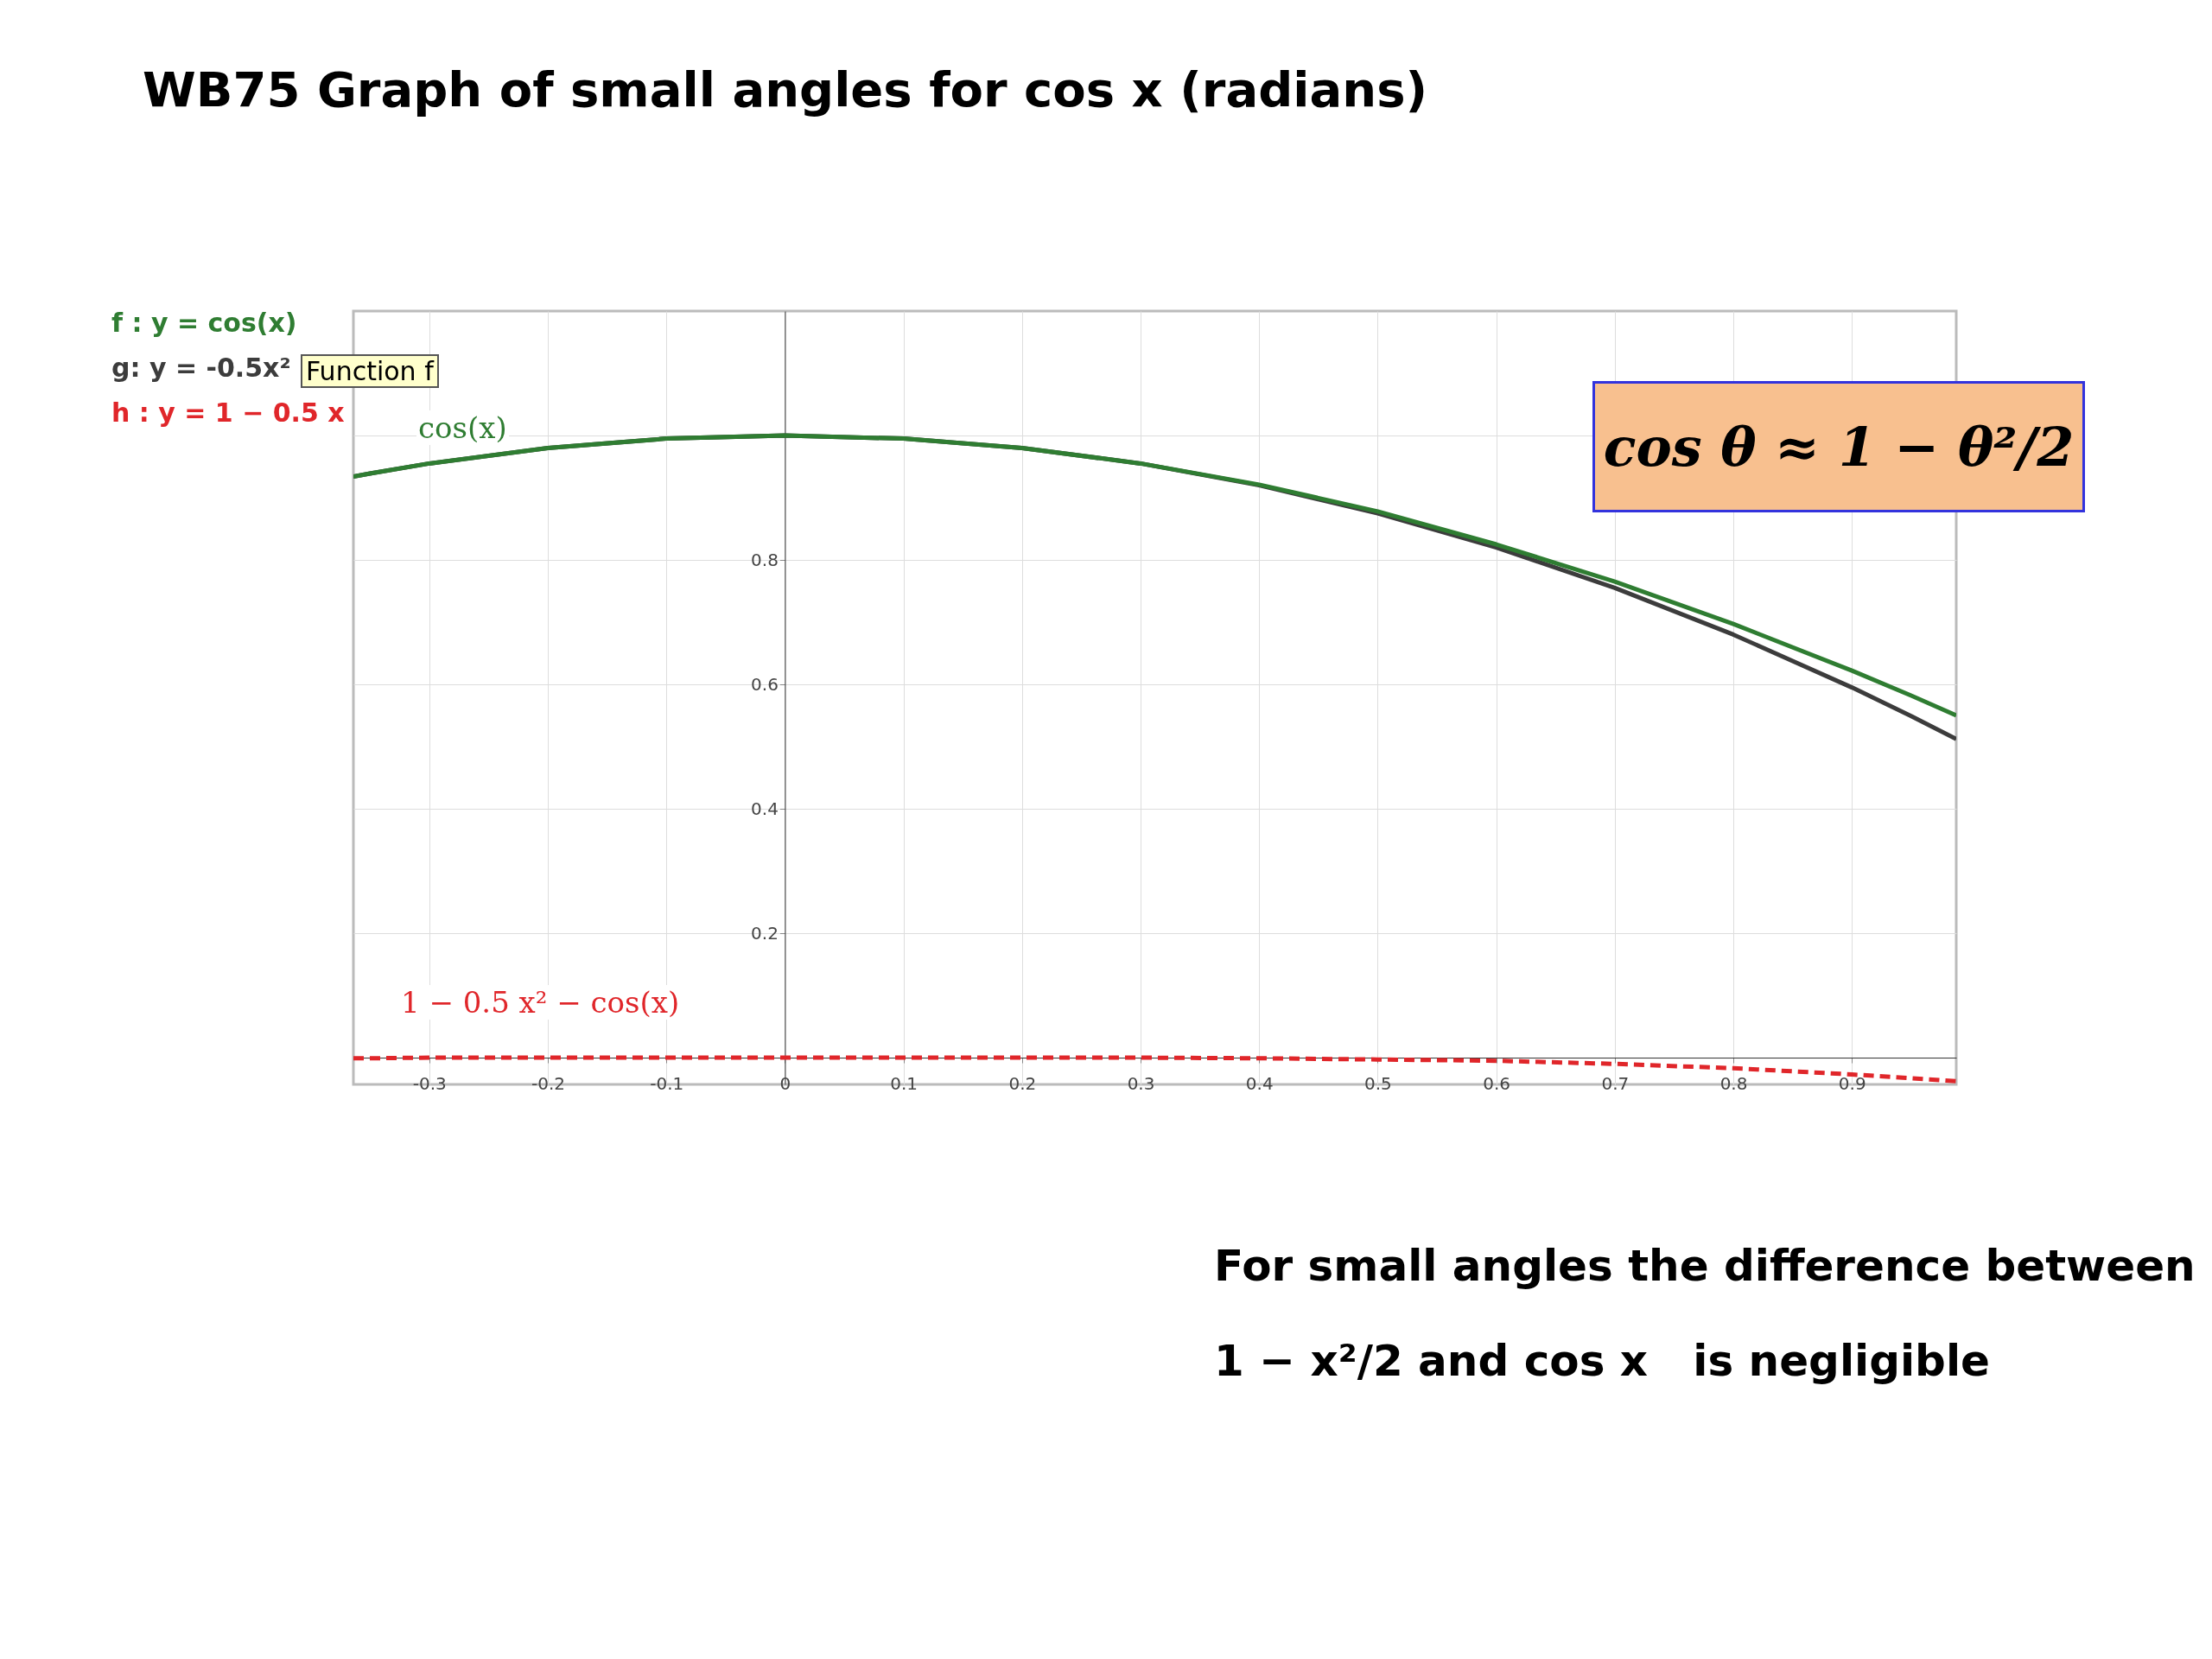  I want to click on y-tick-label: 0.2, so click(765, 933).